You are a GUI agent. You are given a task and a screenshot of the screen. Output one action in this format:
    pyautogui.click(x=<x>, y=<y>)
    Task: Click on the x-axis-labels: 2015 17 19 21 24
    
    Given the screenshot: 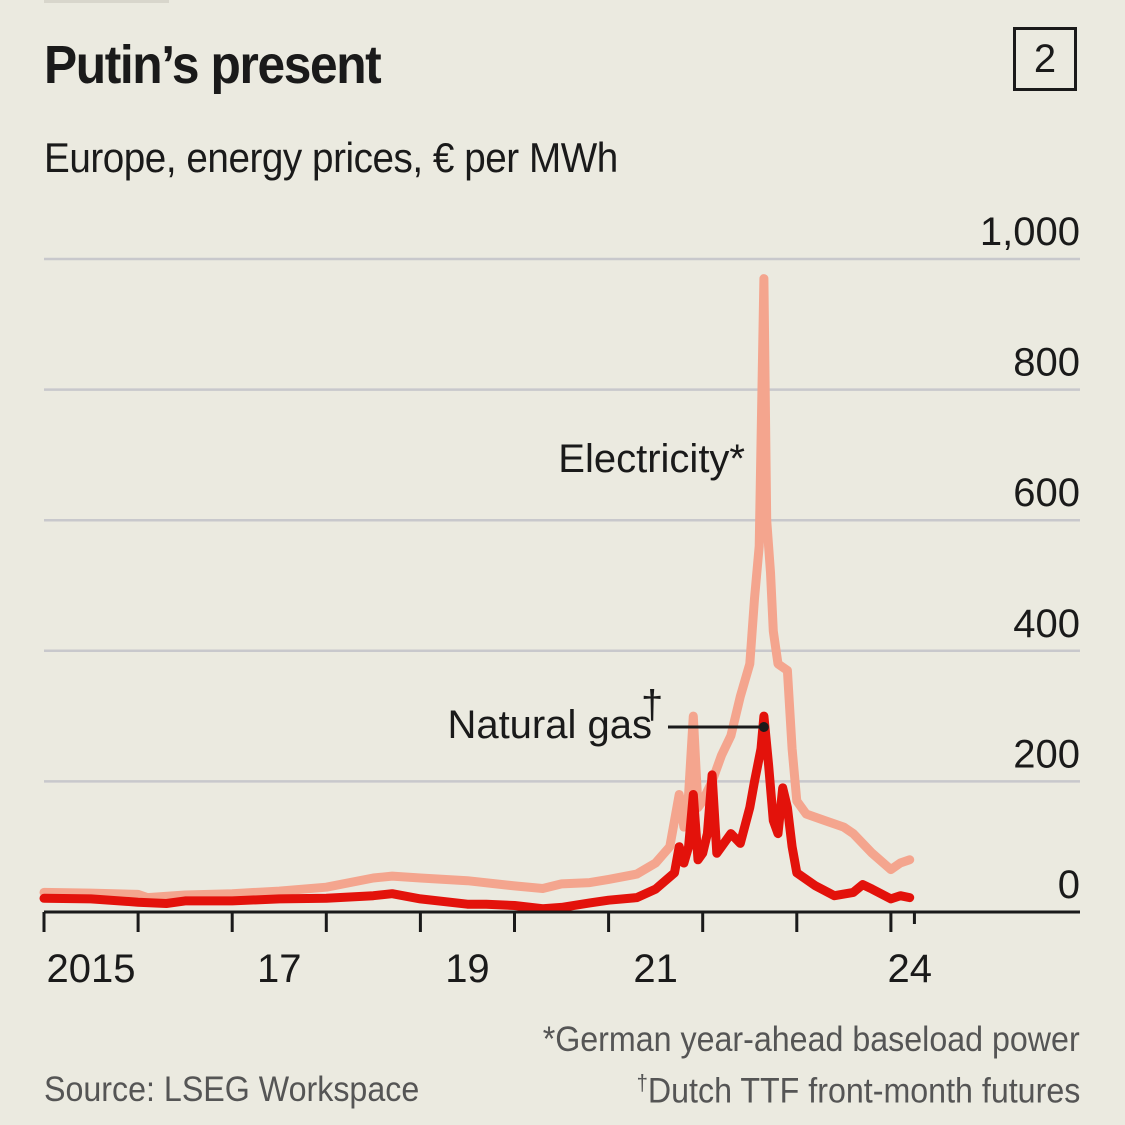 What is the action you would take?
    pyautogui.click(x=489, y=969)
    